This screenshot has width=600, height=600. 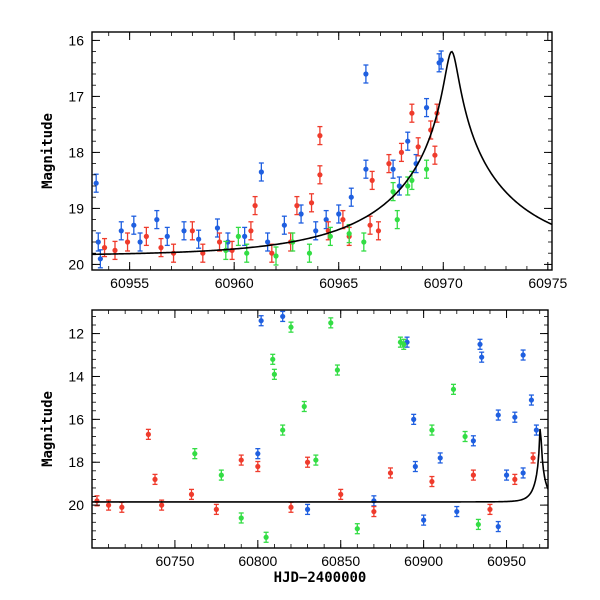 I want to click on top-y-axis-label: Magnitude, so click(x=48, y=151).